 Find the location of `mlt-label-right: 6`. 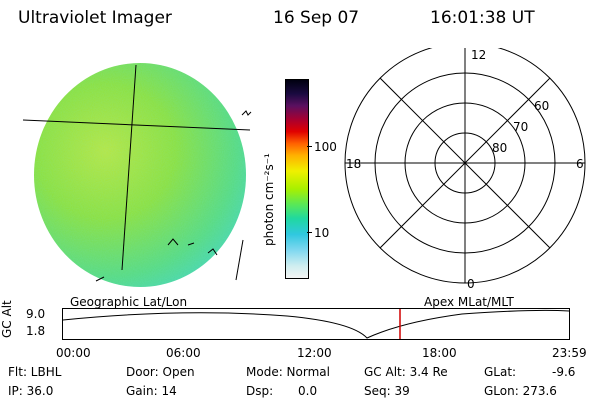

mlt-label-right: 6 is located at coordinates (580, 164).